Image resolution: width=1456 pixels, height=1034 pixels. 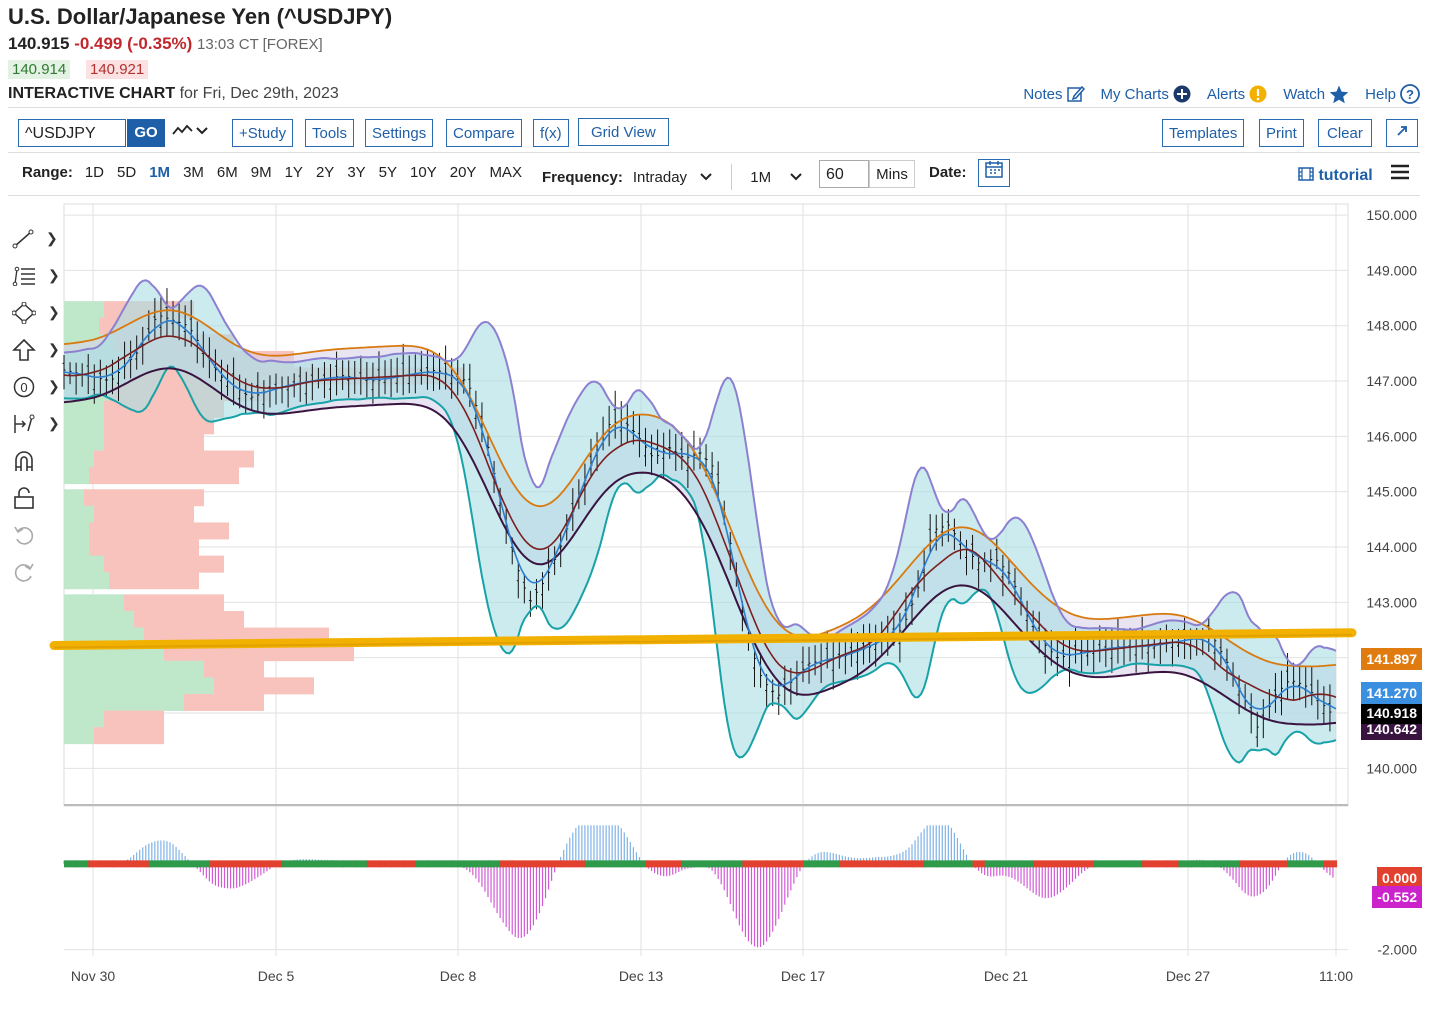 What do you see at coordinates (1306, 174) in the screenshot?
I see `film-icon` at bounding box center [1306, 174].